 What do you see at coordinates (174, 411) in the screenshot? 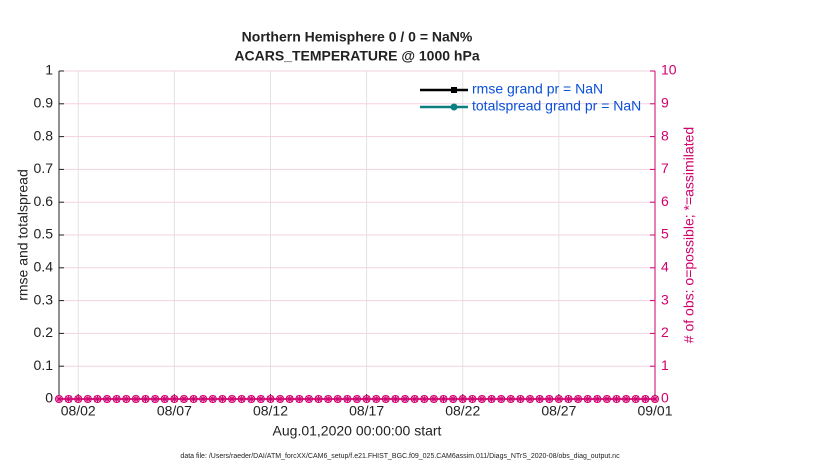
I see `x-tick-label: 08/07` at bounding box center [174, 411].